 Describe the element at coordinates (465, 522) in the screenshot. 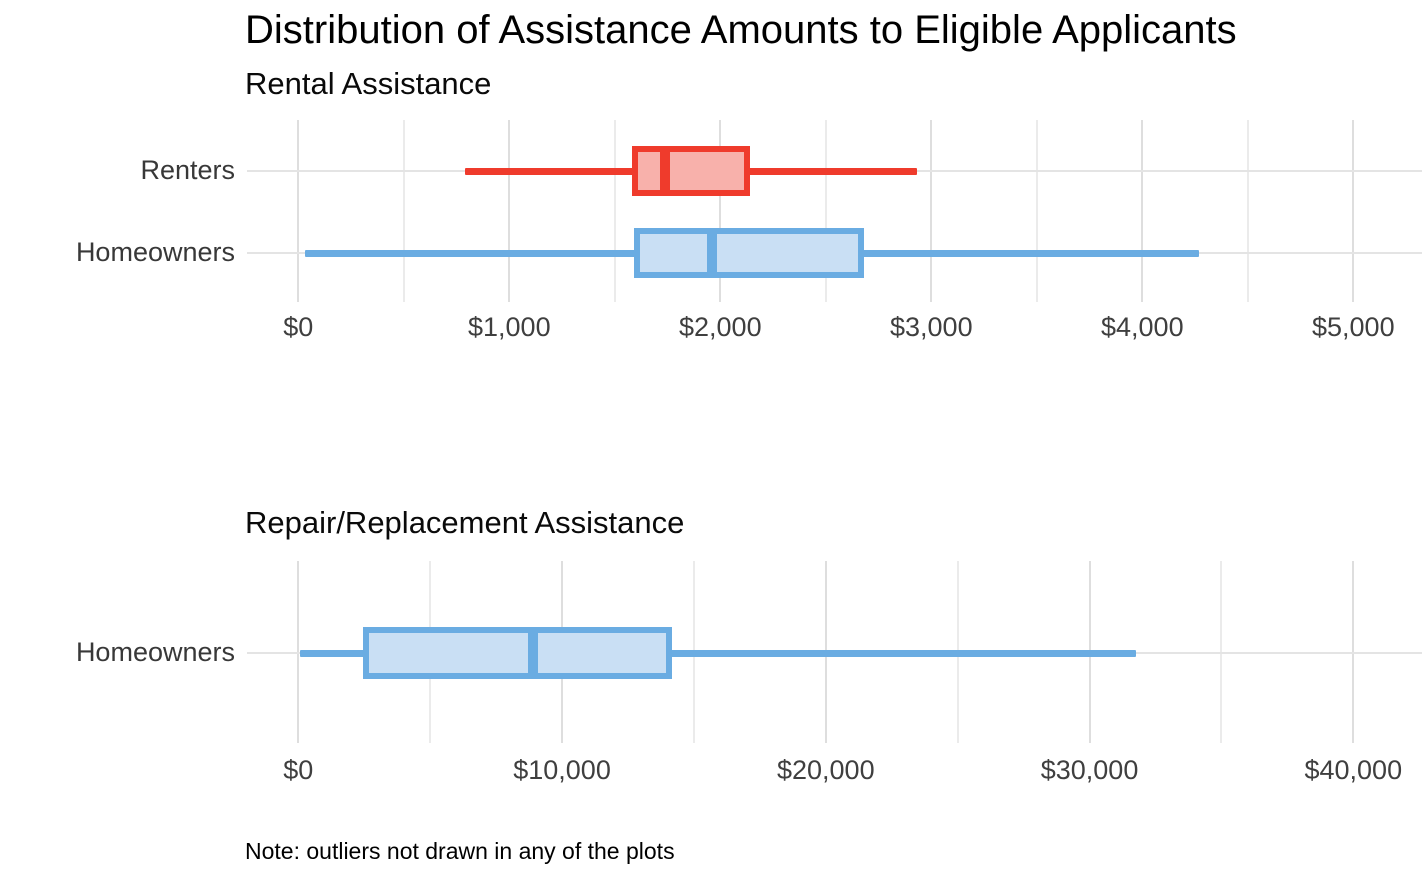

I see `chart-subtitle-repair: Repair/Replacement Assistance` at that location.